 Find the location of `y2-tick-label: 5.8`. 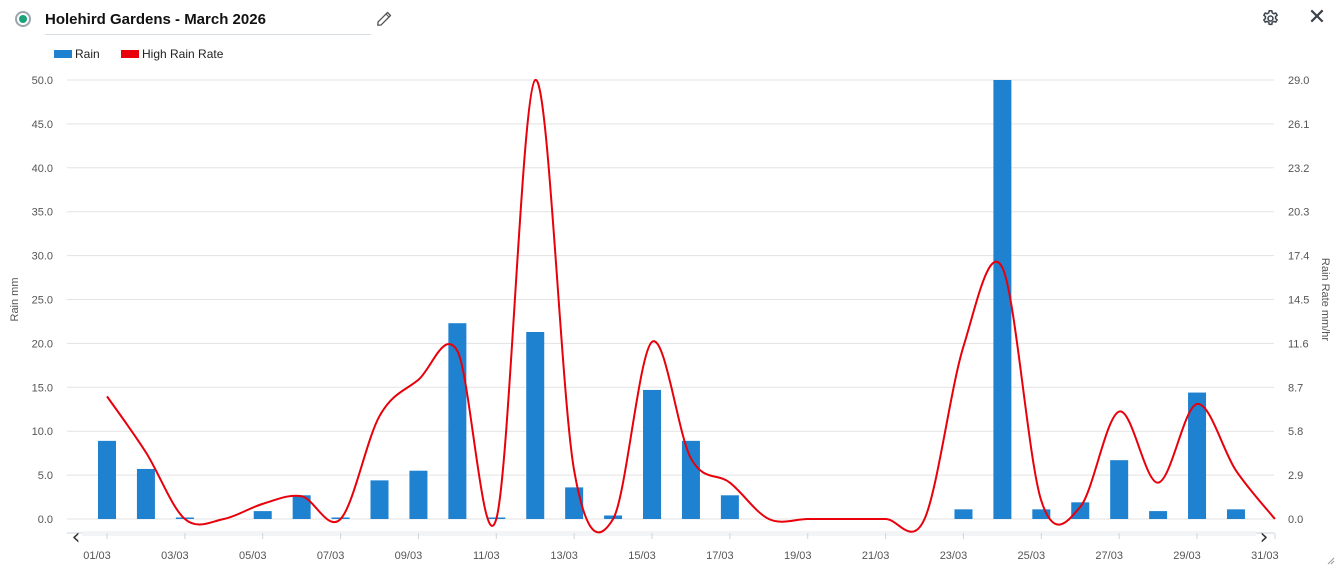

y2-tick-label: 5.8 is located at coordinates (1295, 432).